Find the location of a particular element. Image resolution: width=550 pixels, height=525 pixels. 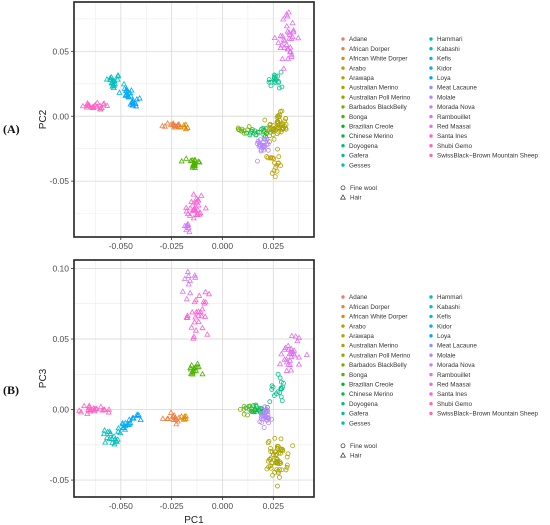

legend-label: Chinese Merino is located at coordinates (371, 136).